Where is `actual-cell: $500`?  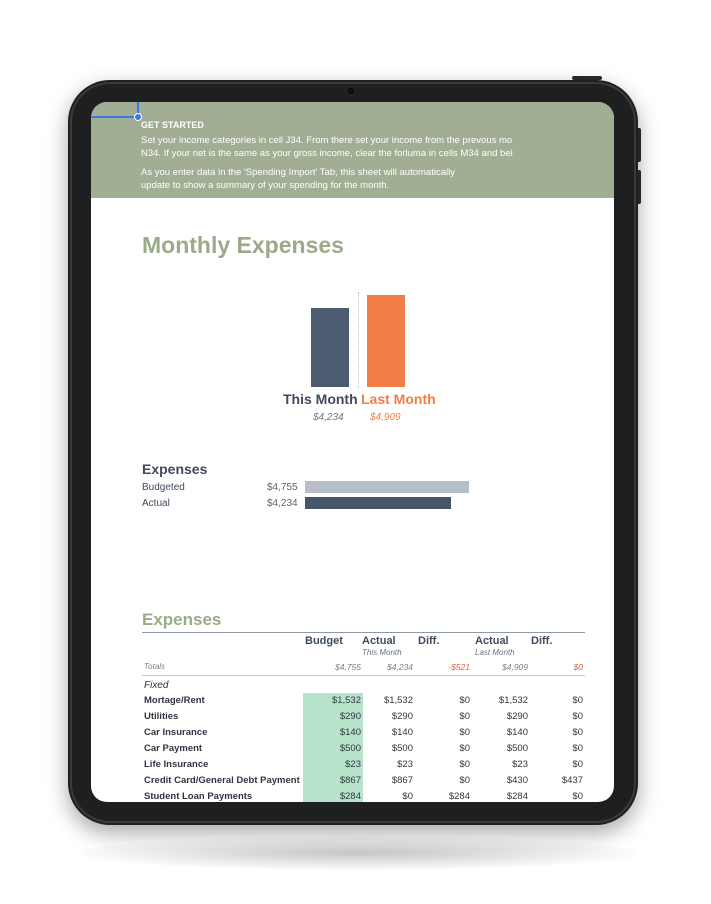 actual-cell: $500 is located at coordinates (402, 748).